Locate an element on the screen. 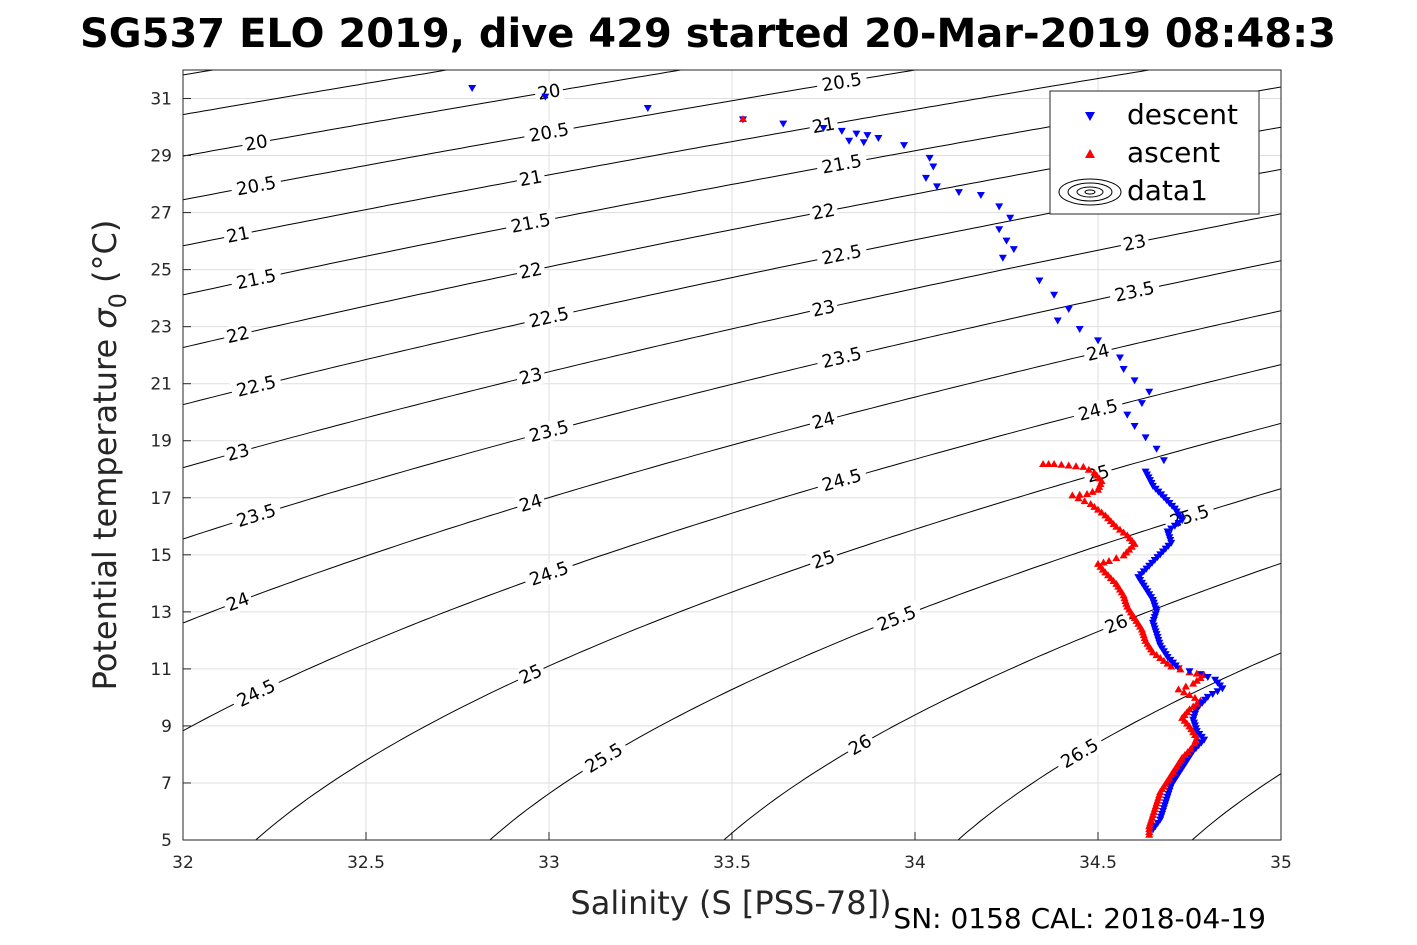 This screenshot has height=945, width=1417. legend-descent-marker is located at coordinates (1090, 116).